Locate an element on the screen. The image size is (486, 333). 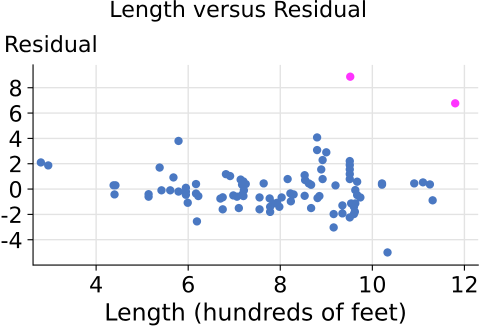
x-tick-label: 12 is located at coordinates (464, 284).